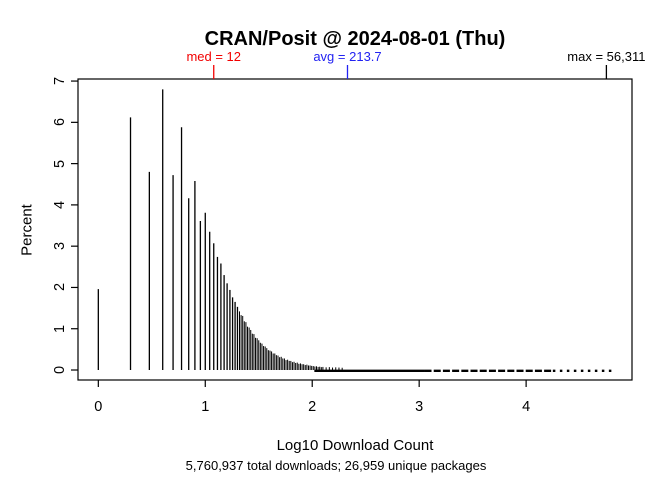 This screenshot has height=480, width=672. Describe the element at coordinates (347, 56) in the screenshot. I see `annotation-avg-label: avg = 213.7` at that location.